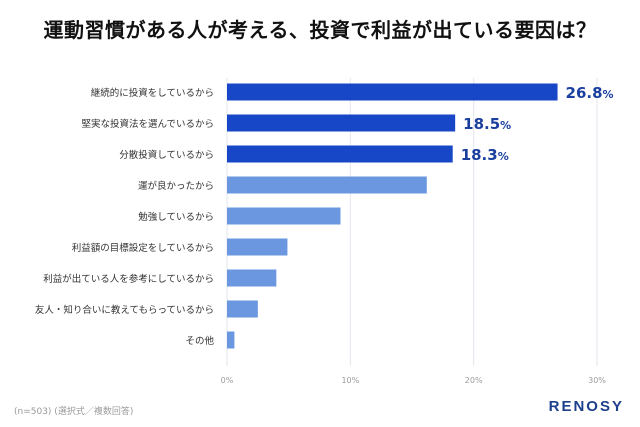  What do you see at coordinates (199, 341) in the screenshot?
I see `category-label: その他` at bounding box center [199, 341].